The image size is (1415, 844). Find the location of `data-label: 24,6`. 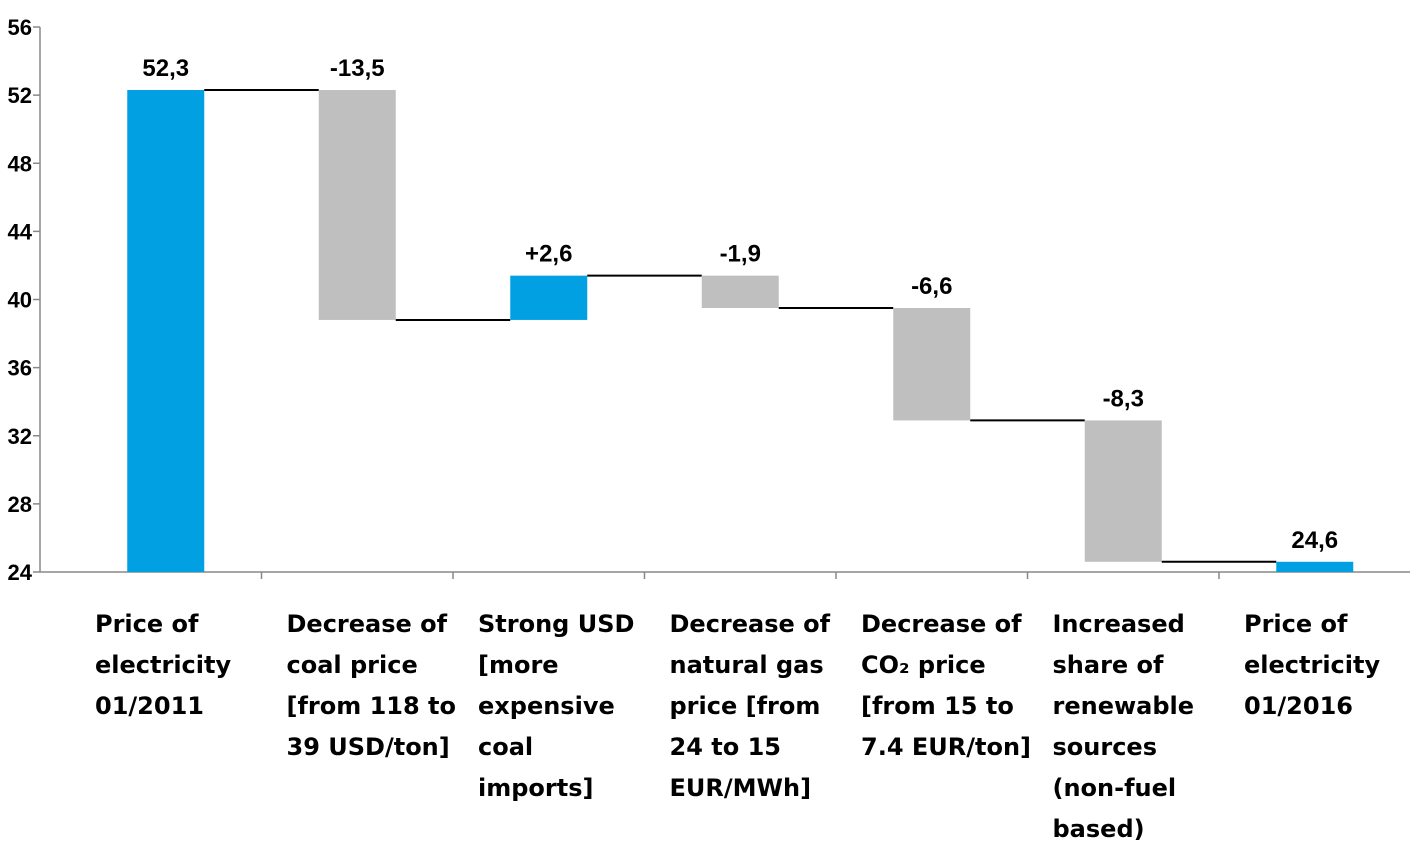

data-label: 24,6 is located at coordinates (1314, 540).